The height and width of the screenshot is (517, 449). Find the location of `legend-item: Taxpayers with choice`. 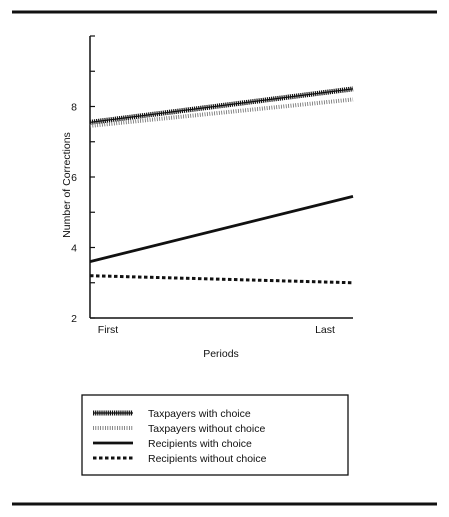

legend-item: Taxpayers with choice is located at coordinates (172, 414).